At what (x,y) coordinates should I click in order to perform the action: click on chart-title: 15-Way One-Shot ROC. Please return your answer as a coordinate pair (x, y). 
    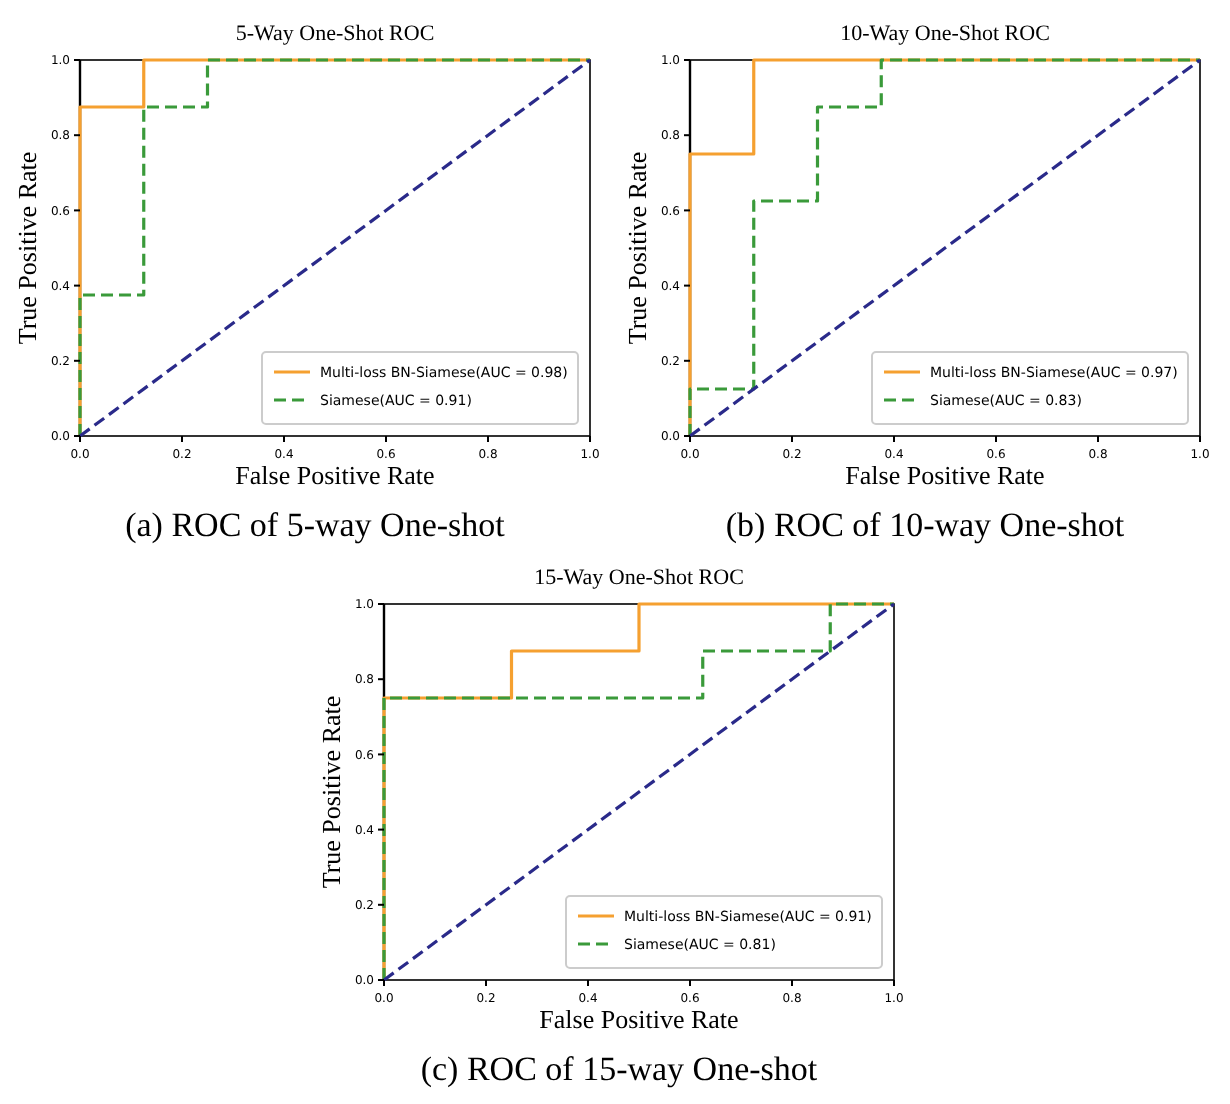
    Looking at the image, I should click on (639, 578).